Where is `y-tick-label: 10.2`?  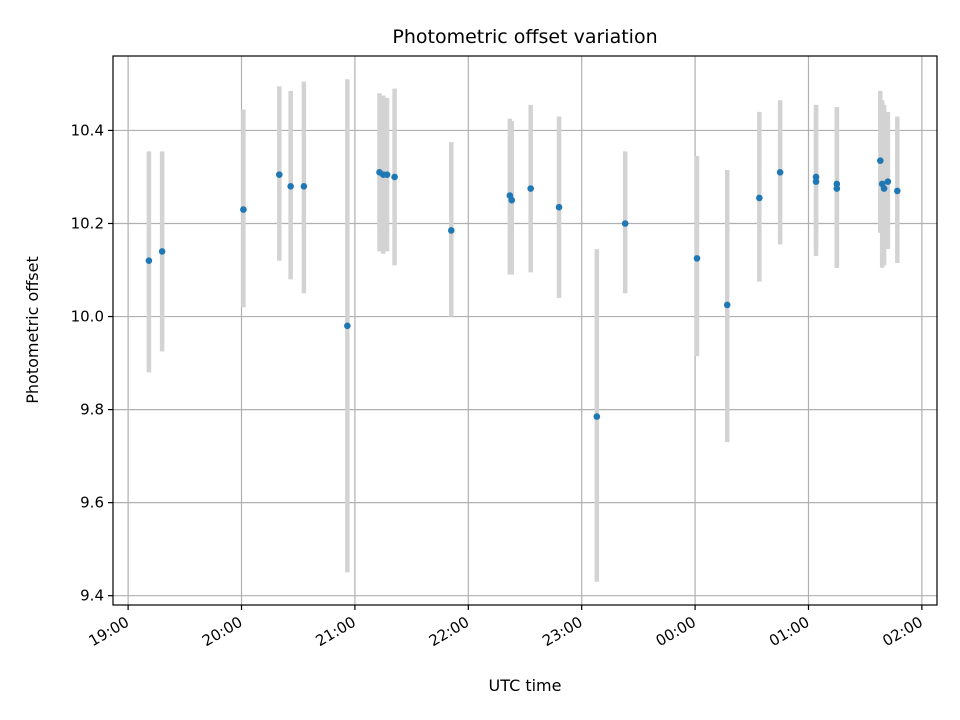
y-tick-label: 10.2 is located at coordinates (87, 223).